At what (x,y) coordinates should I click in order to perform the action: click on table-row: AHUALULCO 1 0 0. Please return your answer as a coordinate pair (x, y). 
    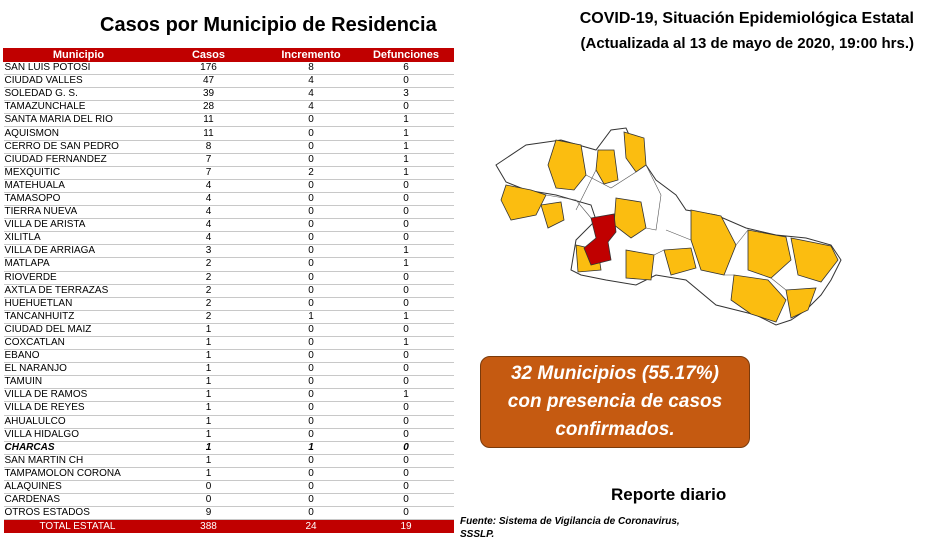
    Looking at the image, I should click on (228, 422).